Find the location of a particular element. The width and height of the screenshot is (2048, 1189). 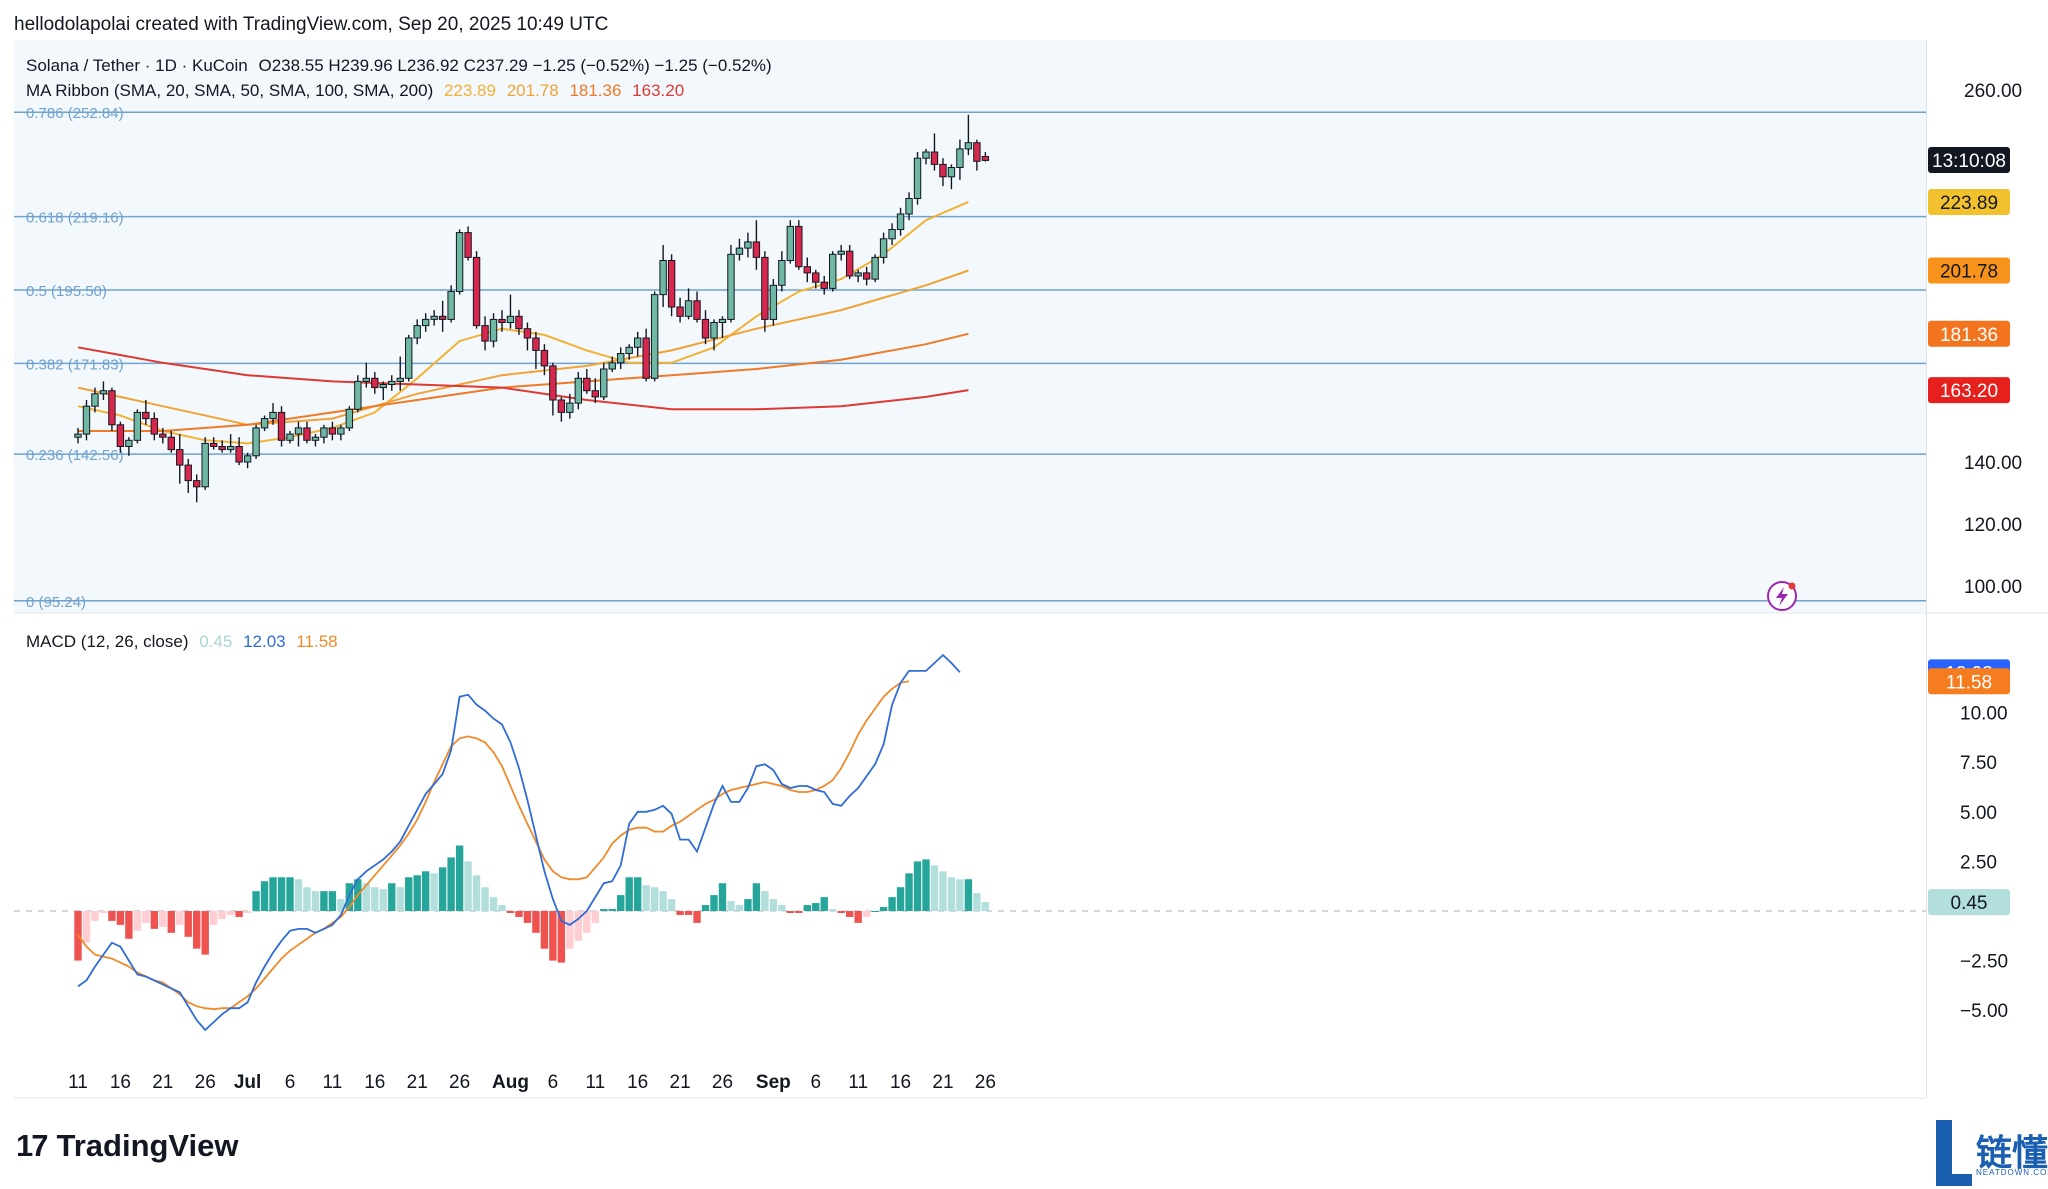

ma50-badge-text: 201.78 is located at coordinates (1969, 271).